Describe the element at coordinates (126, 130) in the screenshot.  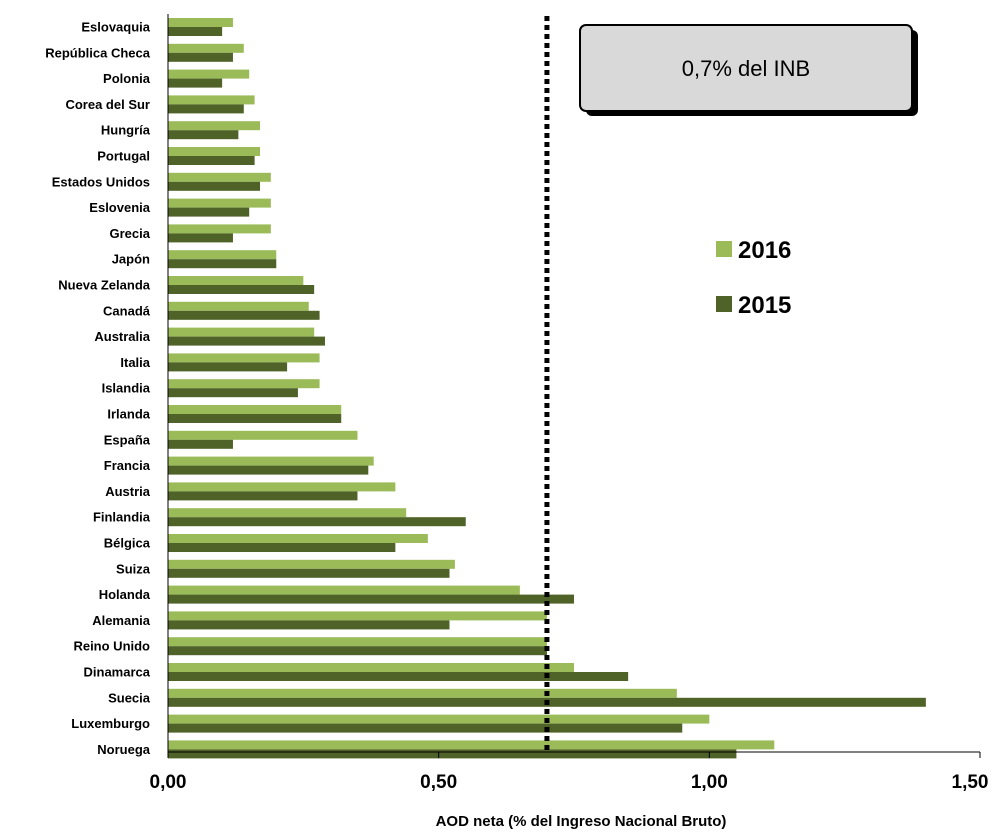
I see `category-label: Hungría` at that location.